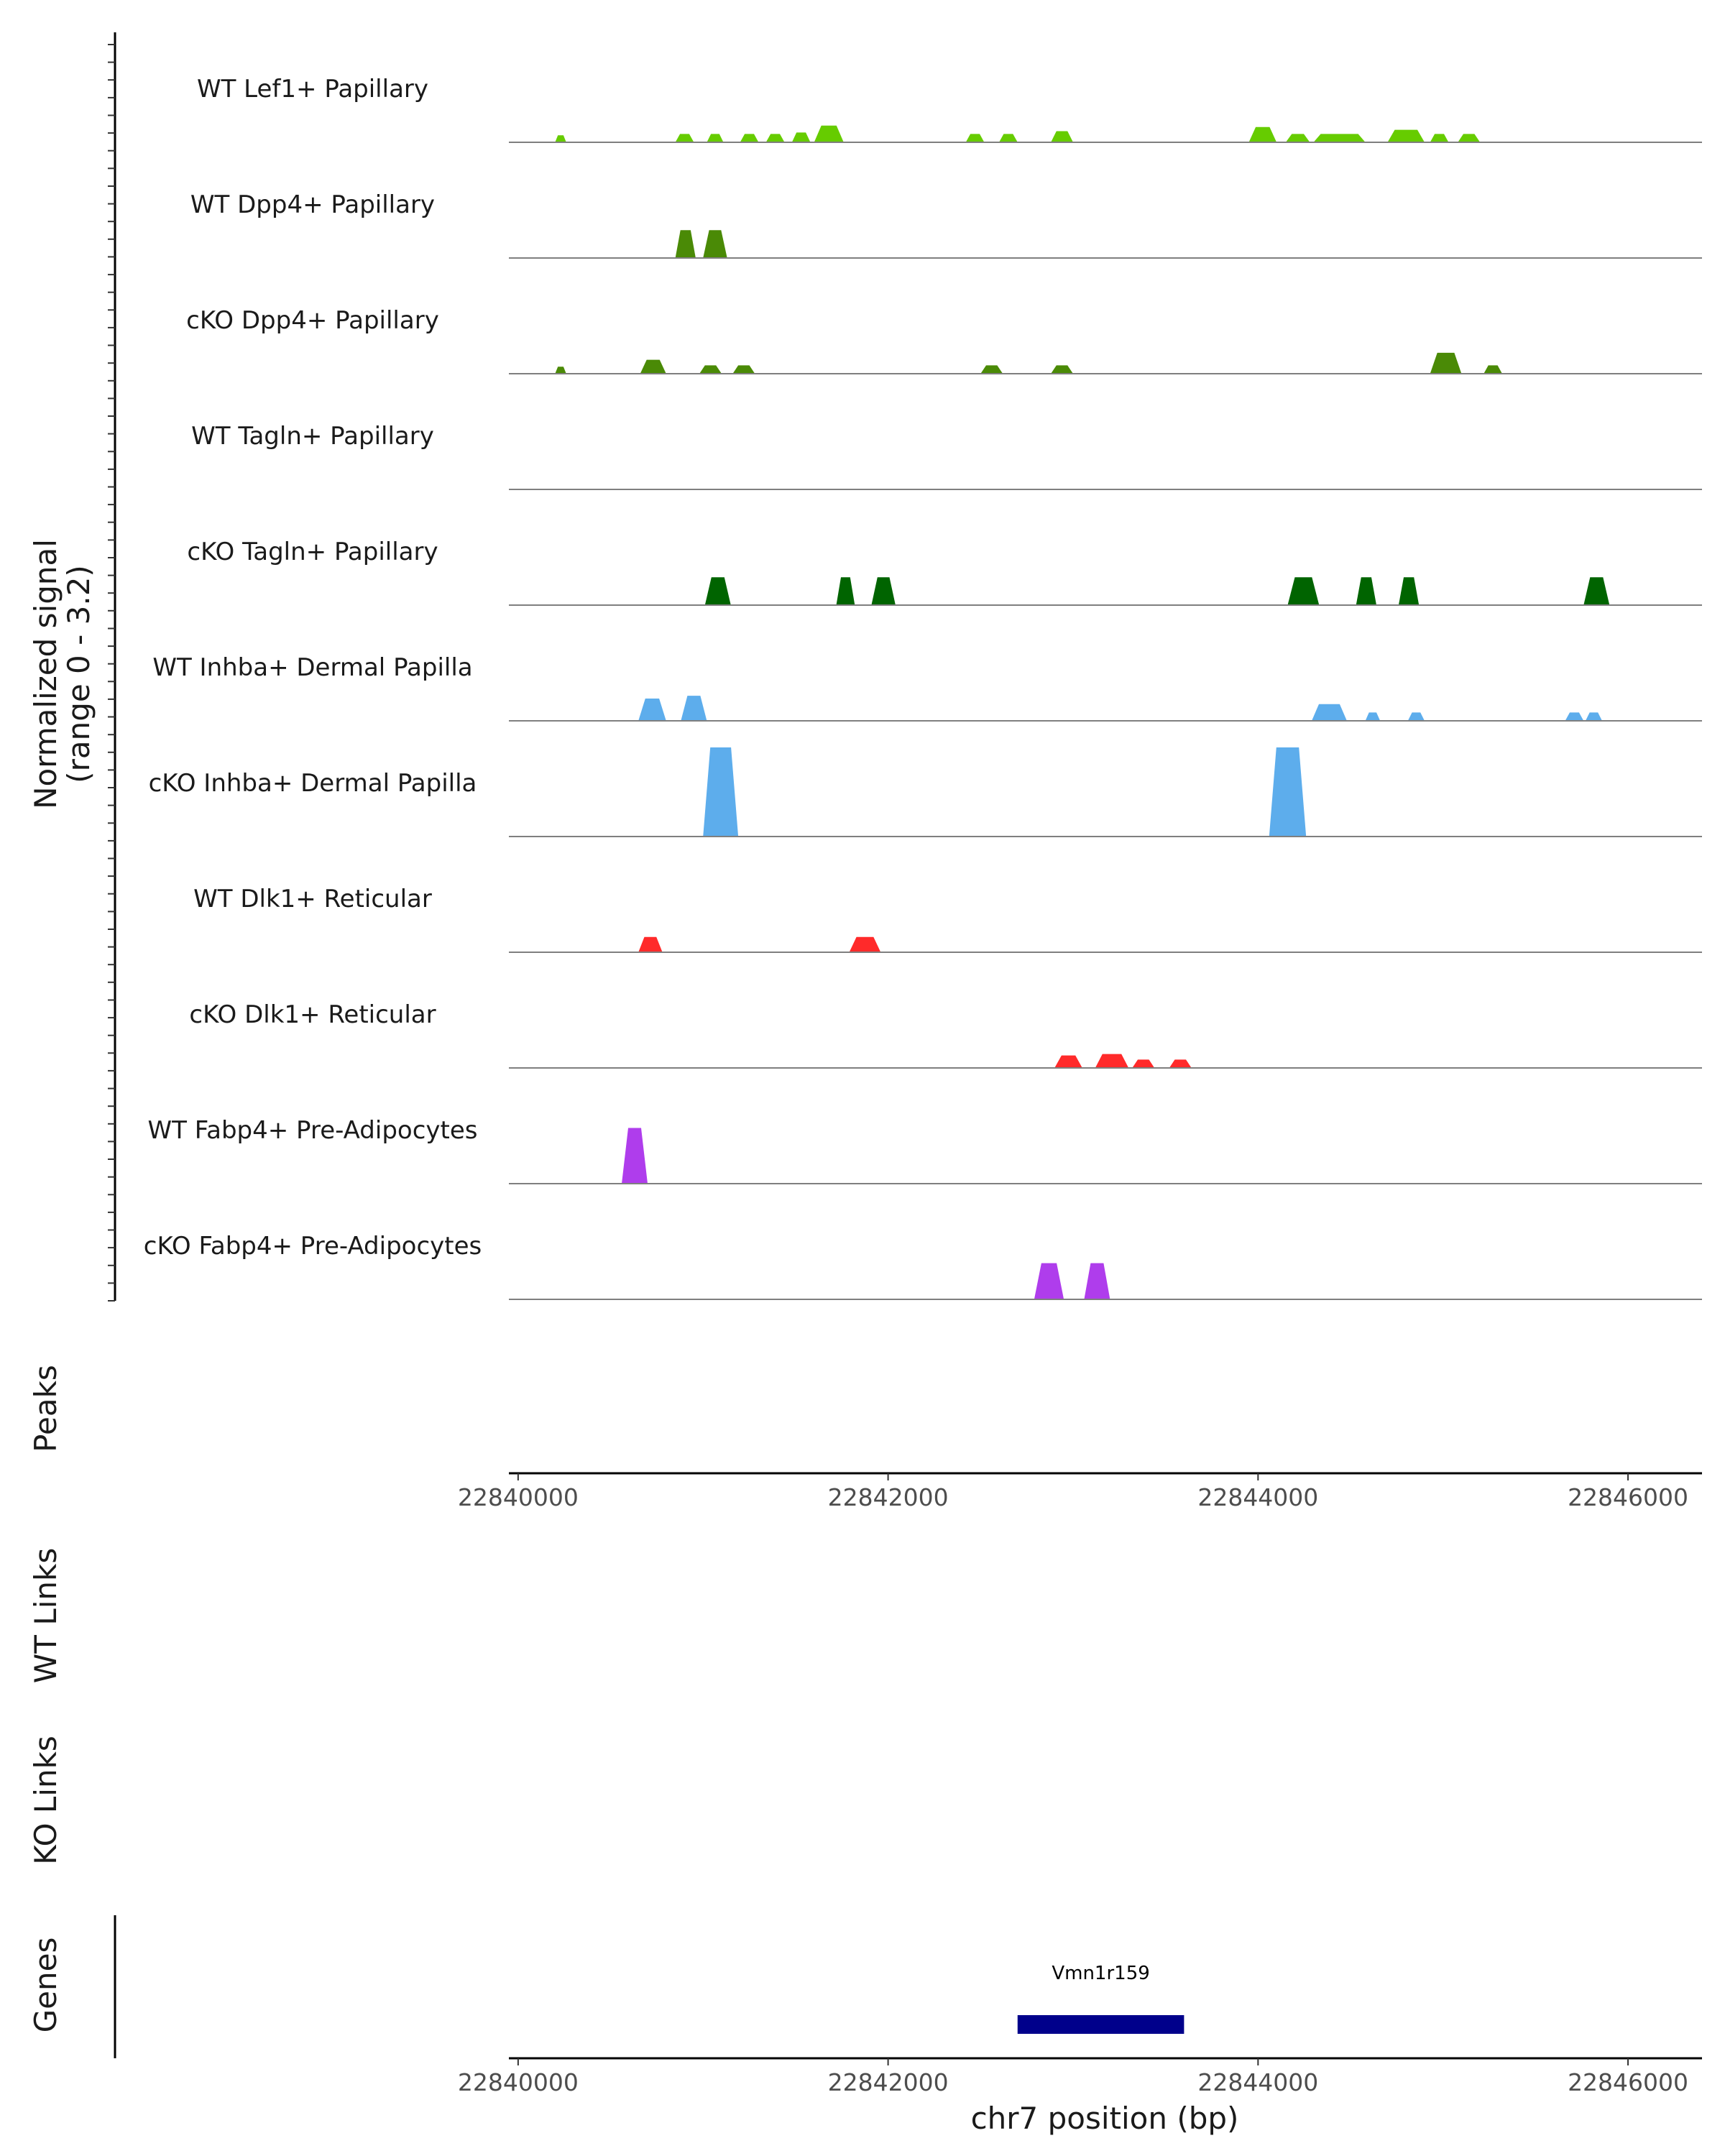 This screenshot has width=1725, height=2156. What do you see at coordinates (945, 1034) in the screenshot?
I see `track-9: cKO Dlk1+ Reticular` at bounding box center [945, 1034].